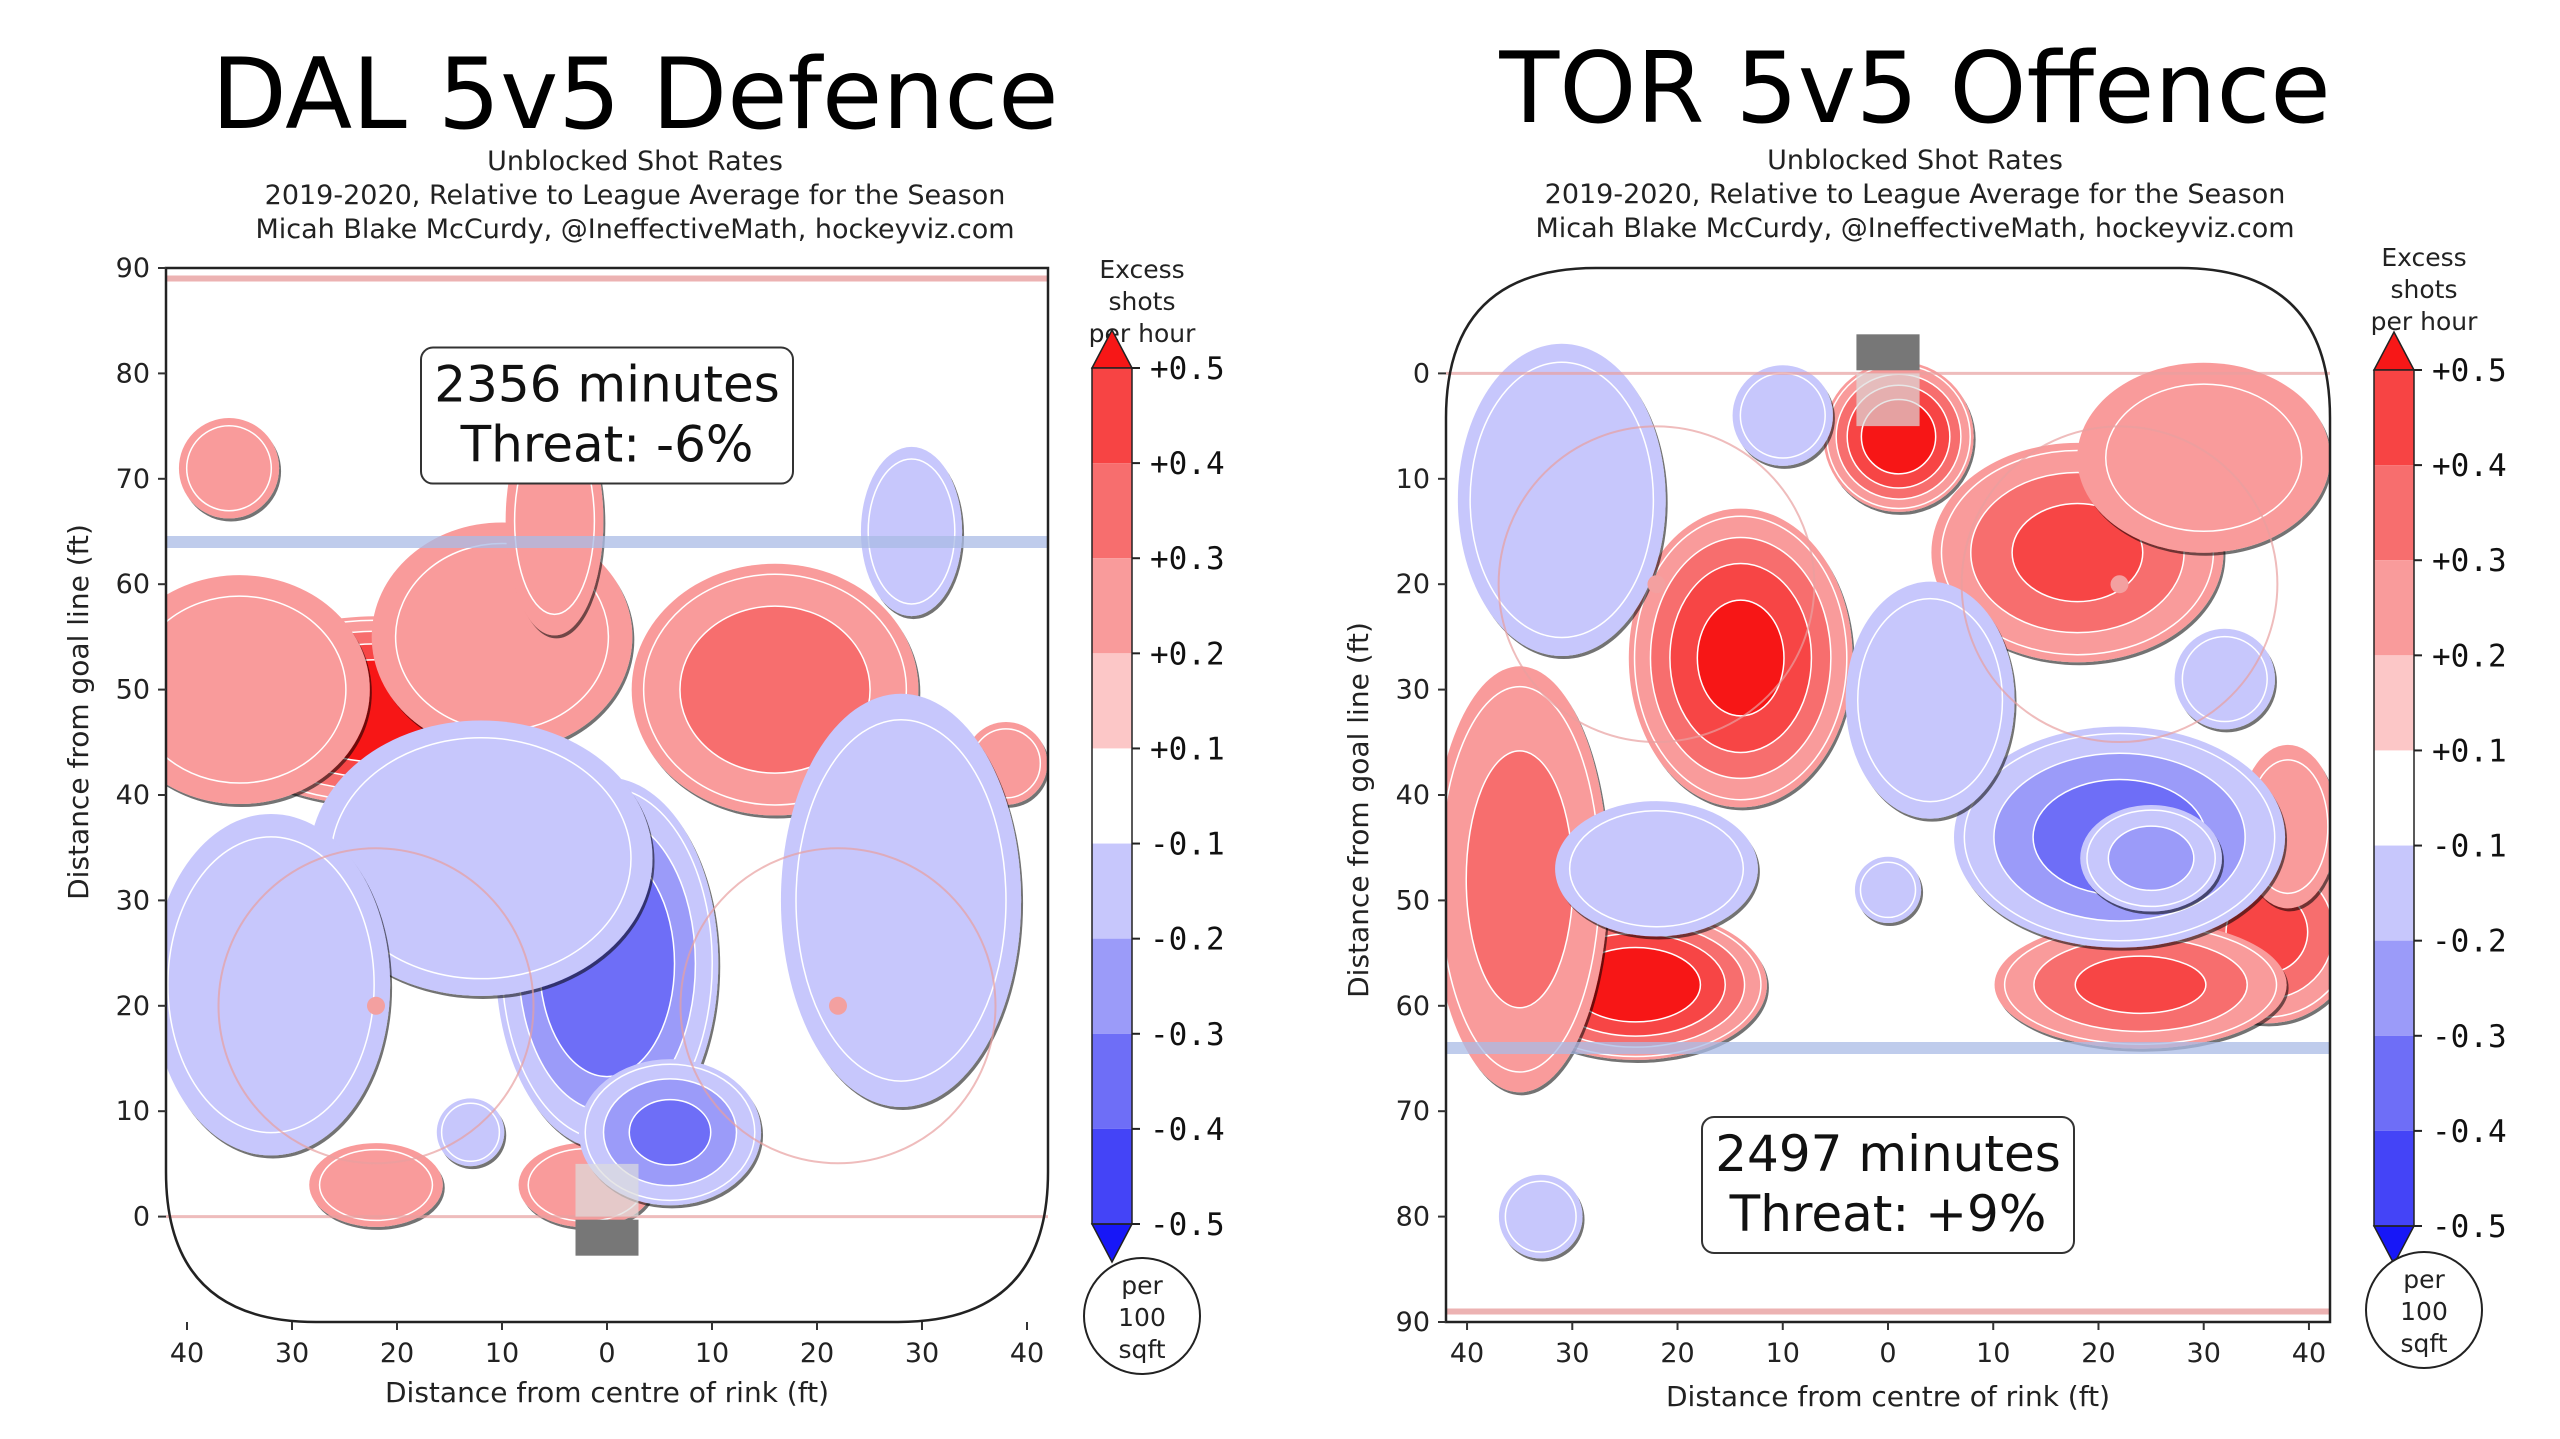 This screenshot has width=2560, height=1439. I want to click on colorbar-tick-label: +0.4, so click(2469, 466).